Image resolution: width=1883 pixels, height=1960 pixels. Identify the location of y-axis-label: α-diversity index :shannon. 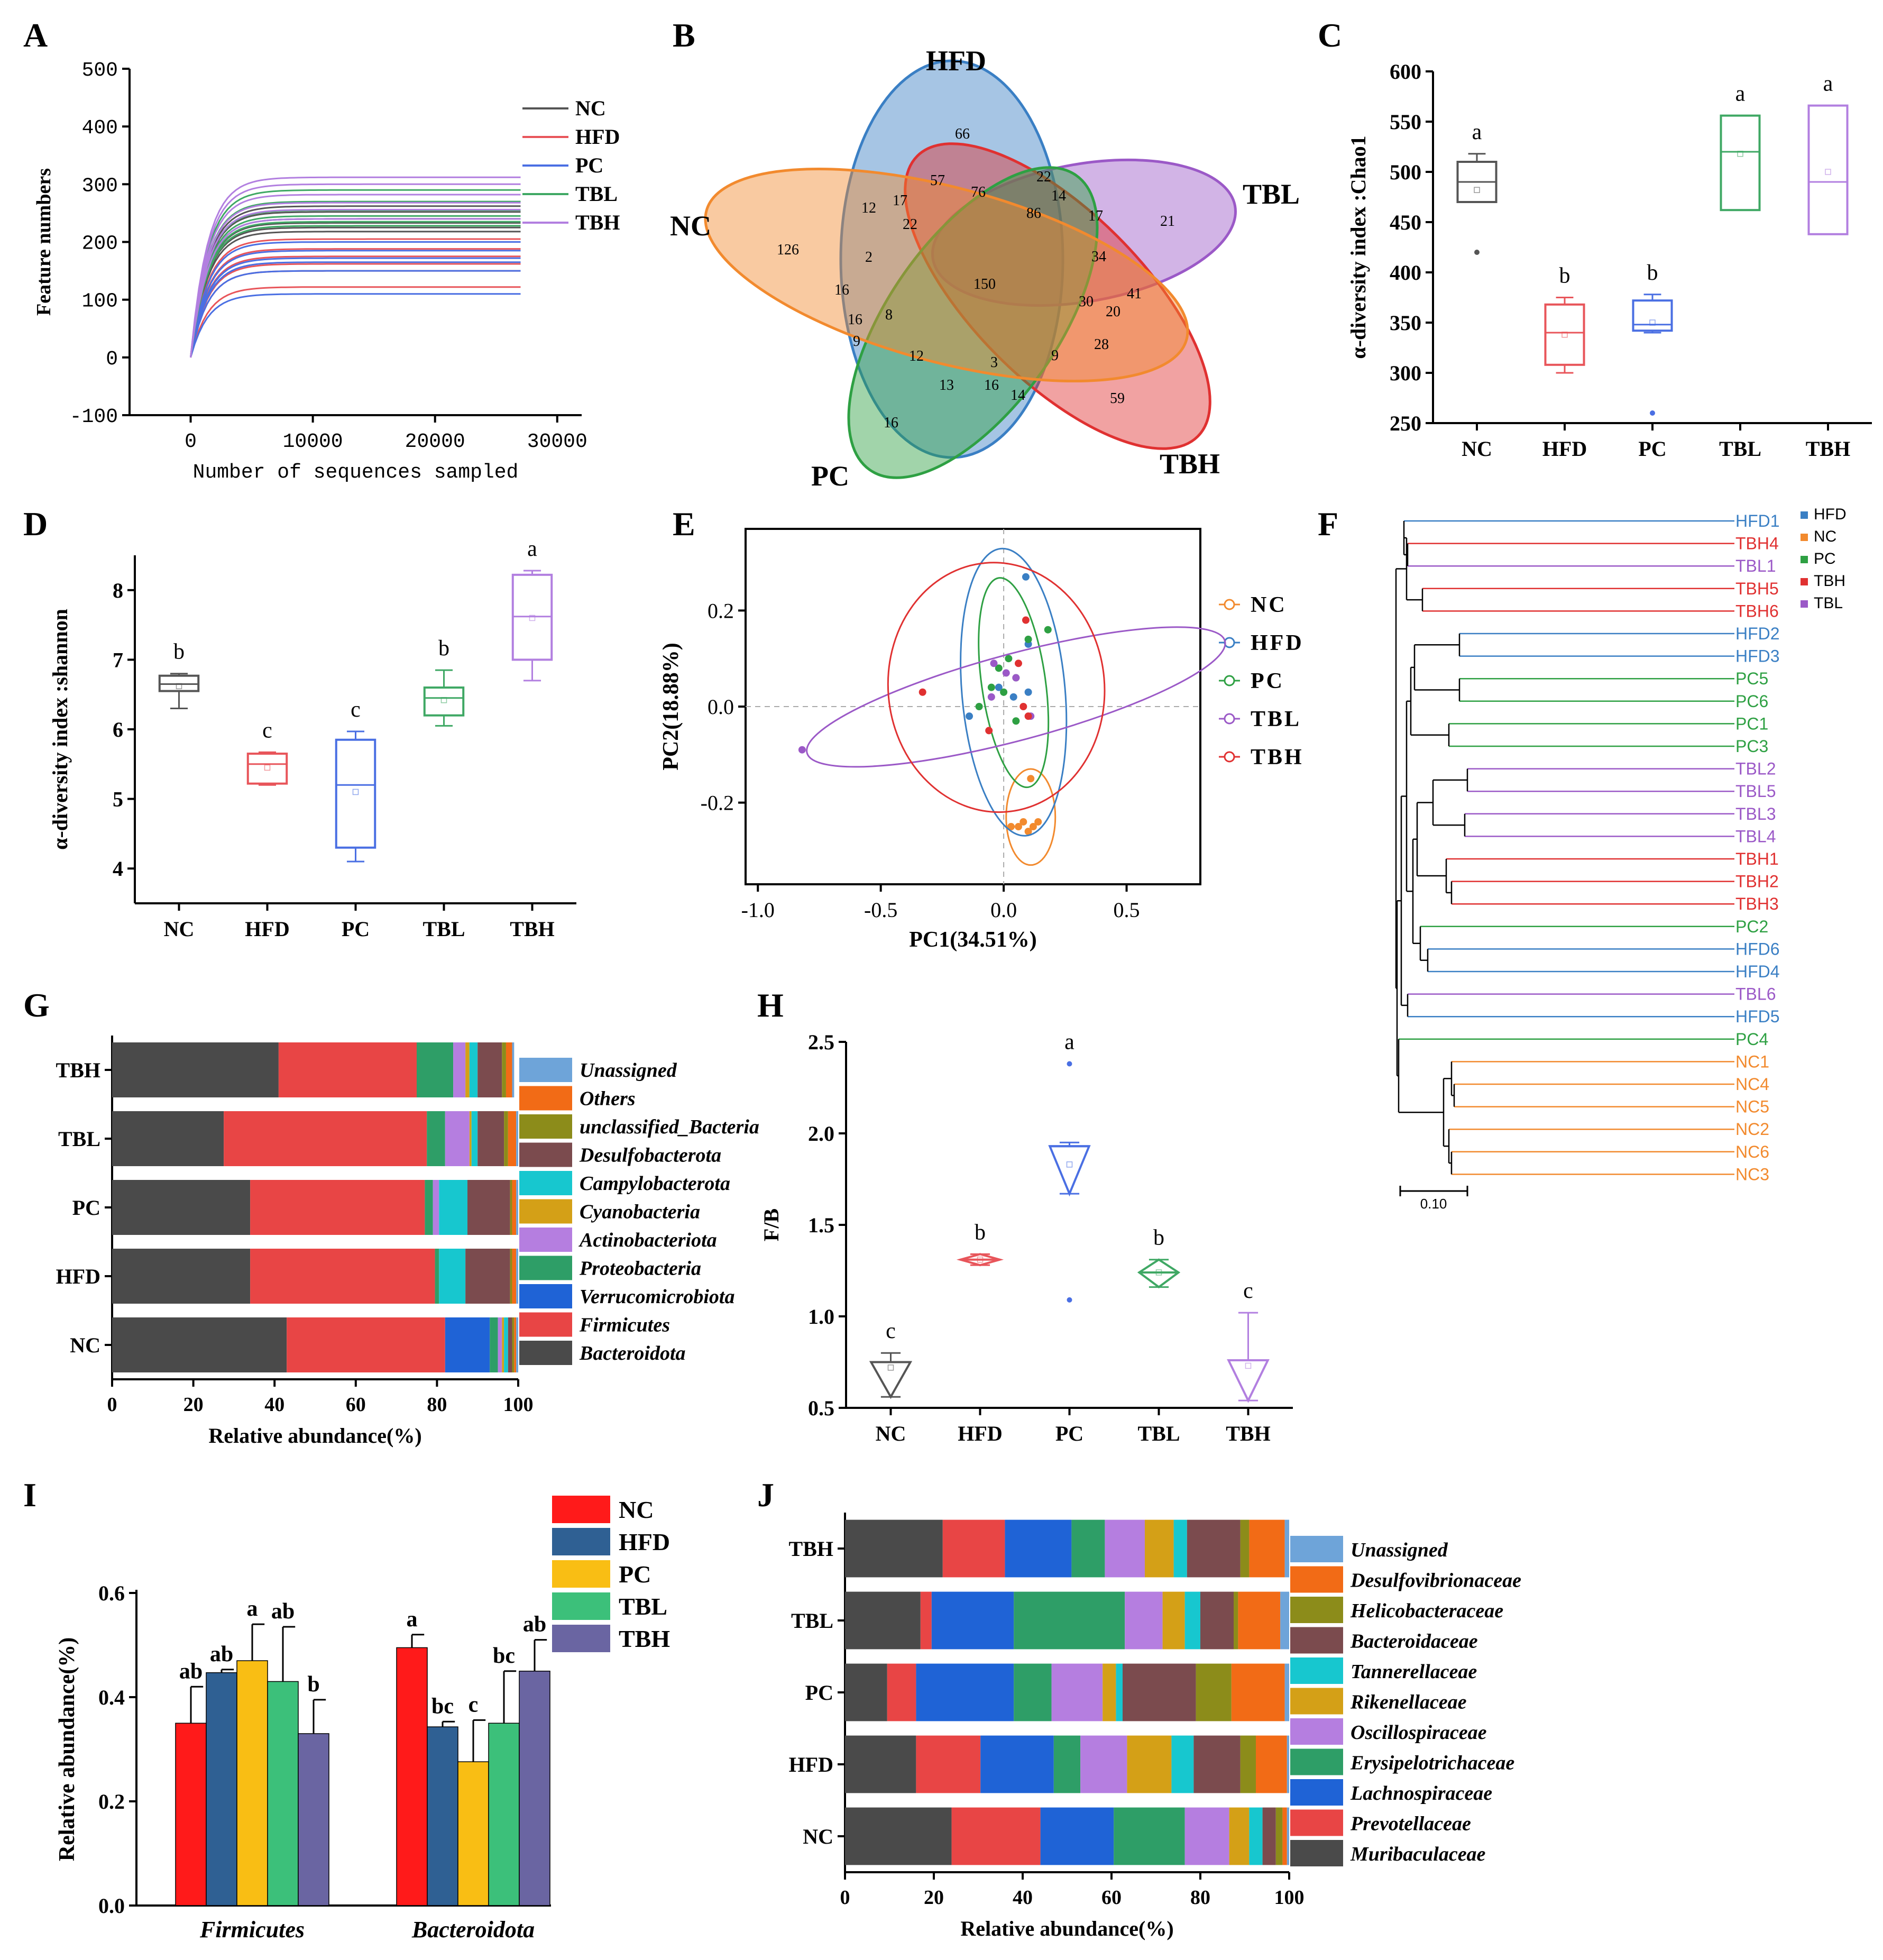
(60, 729).